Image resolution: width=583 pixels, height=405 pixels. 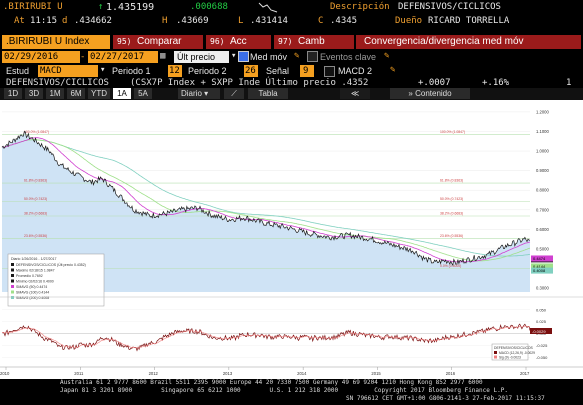 What do you see at coordinates (35, 282) in the screenshot?
I see `legend-row: Mínimo 02/02/16 0.4000` at bounding box center [35, 282].